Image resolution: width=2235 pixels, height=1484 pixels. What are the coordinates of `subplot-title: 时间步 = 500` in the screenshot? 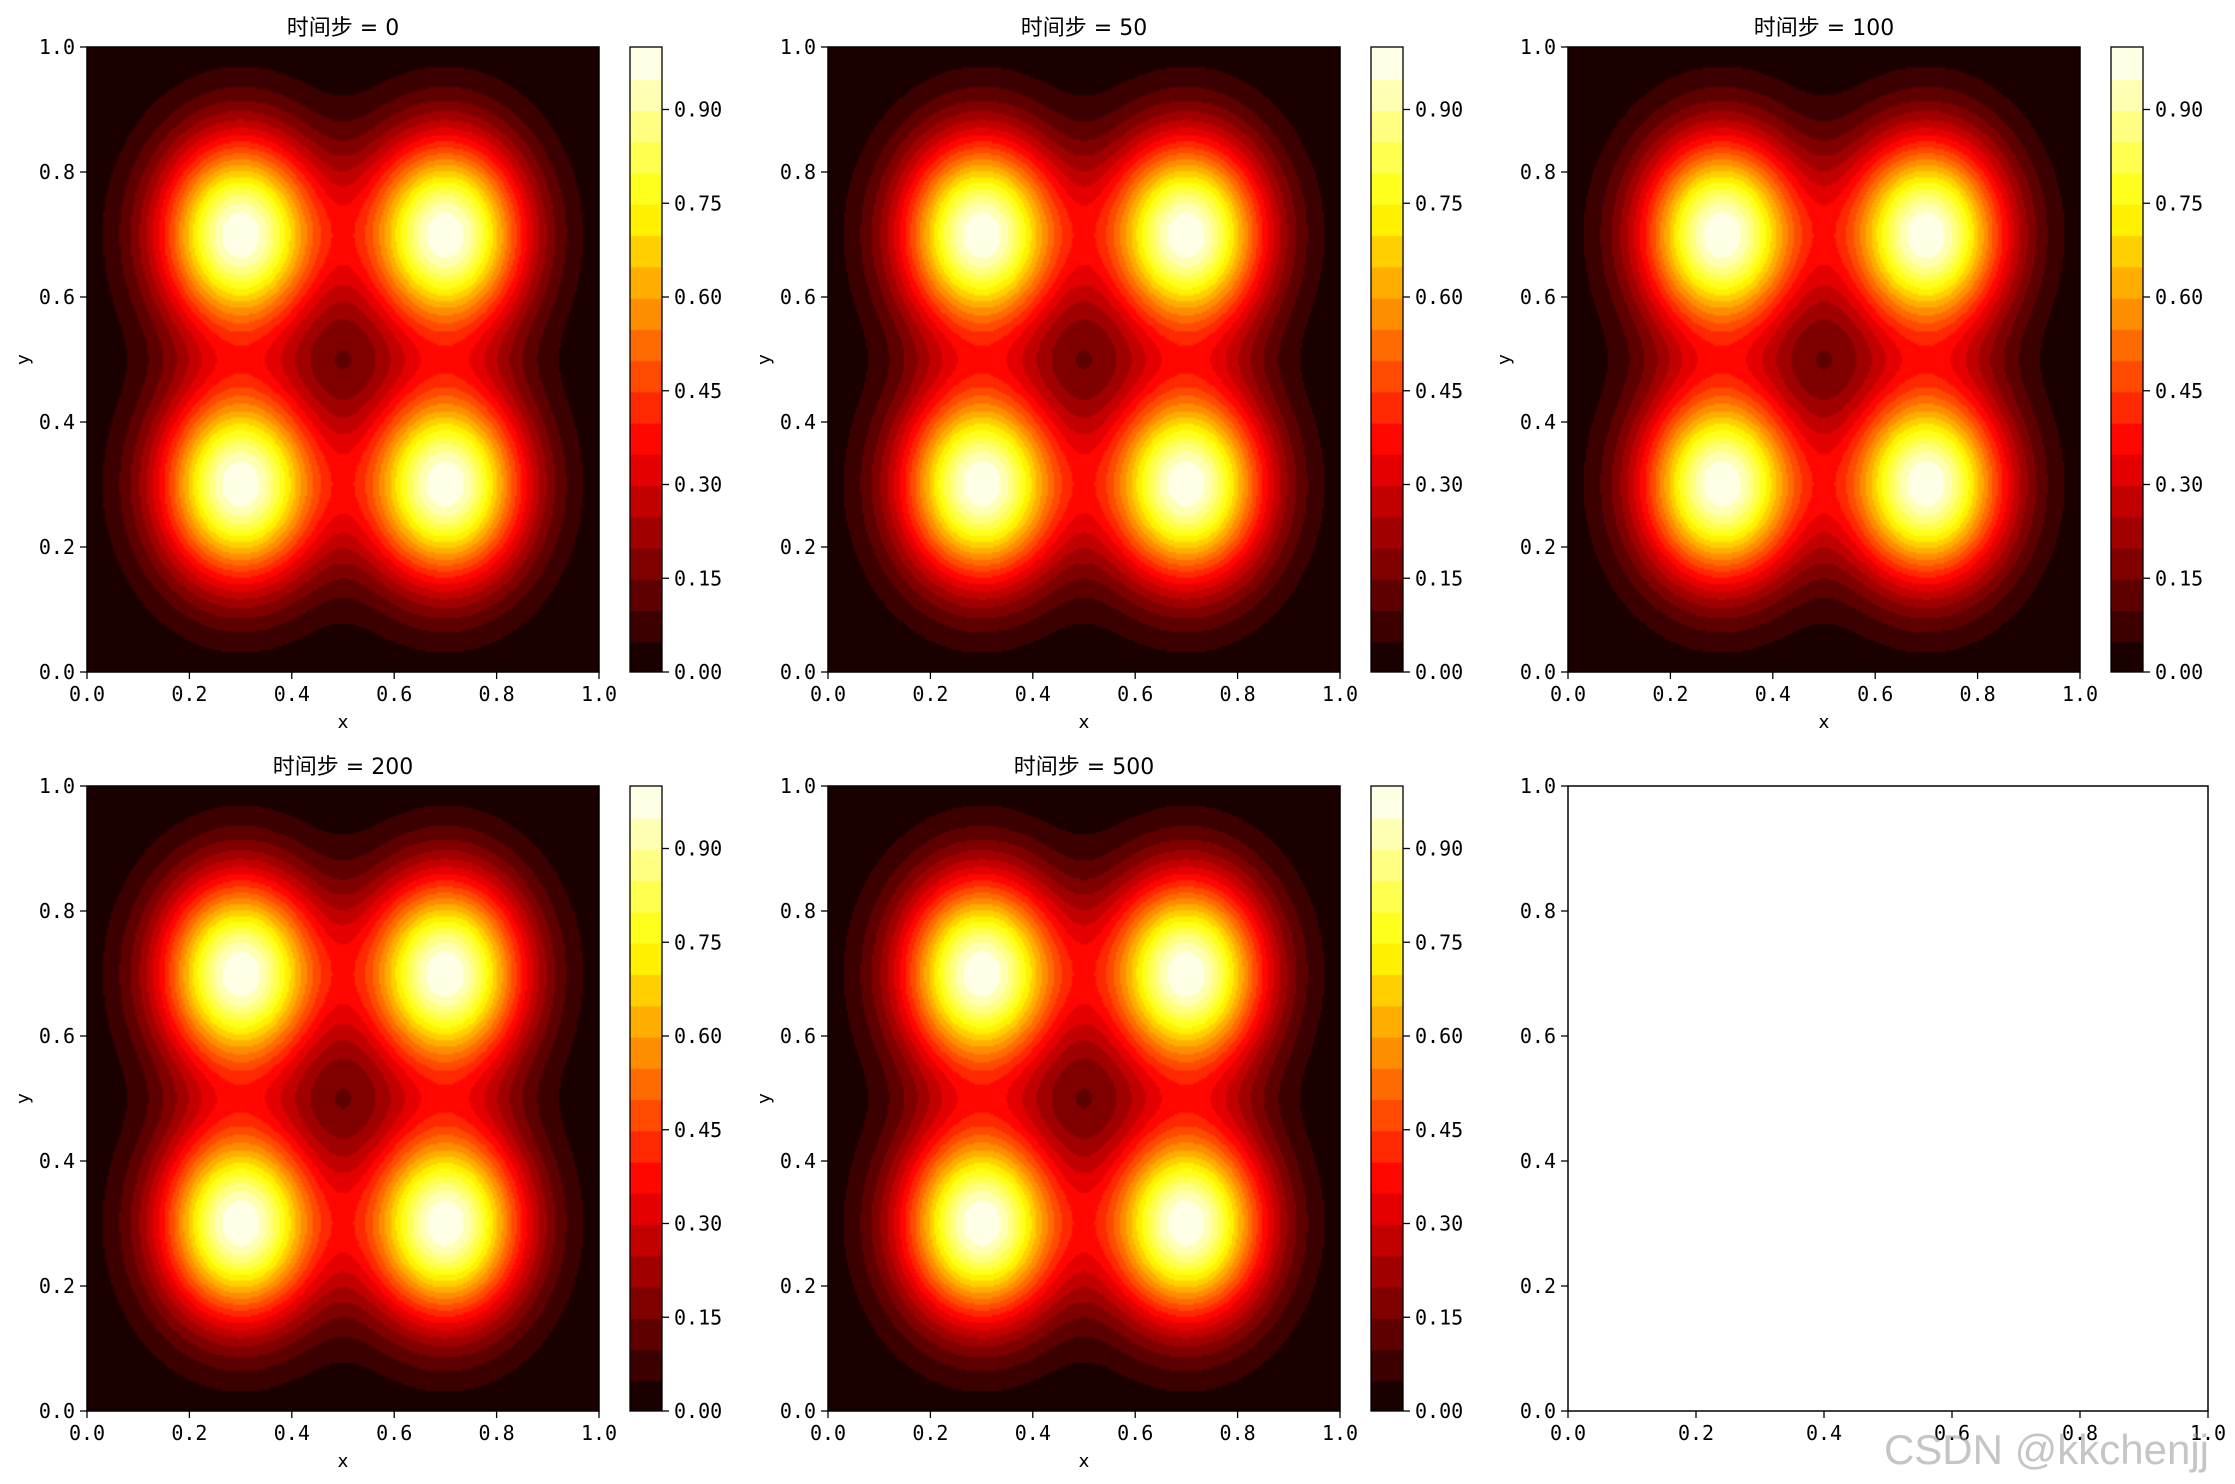 It's located at (1084, 767).